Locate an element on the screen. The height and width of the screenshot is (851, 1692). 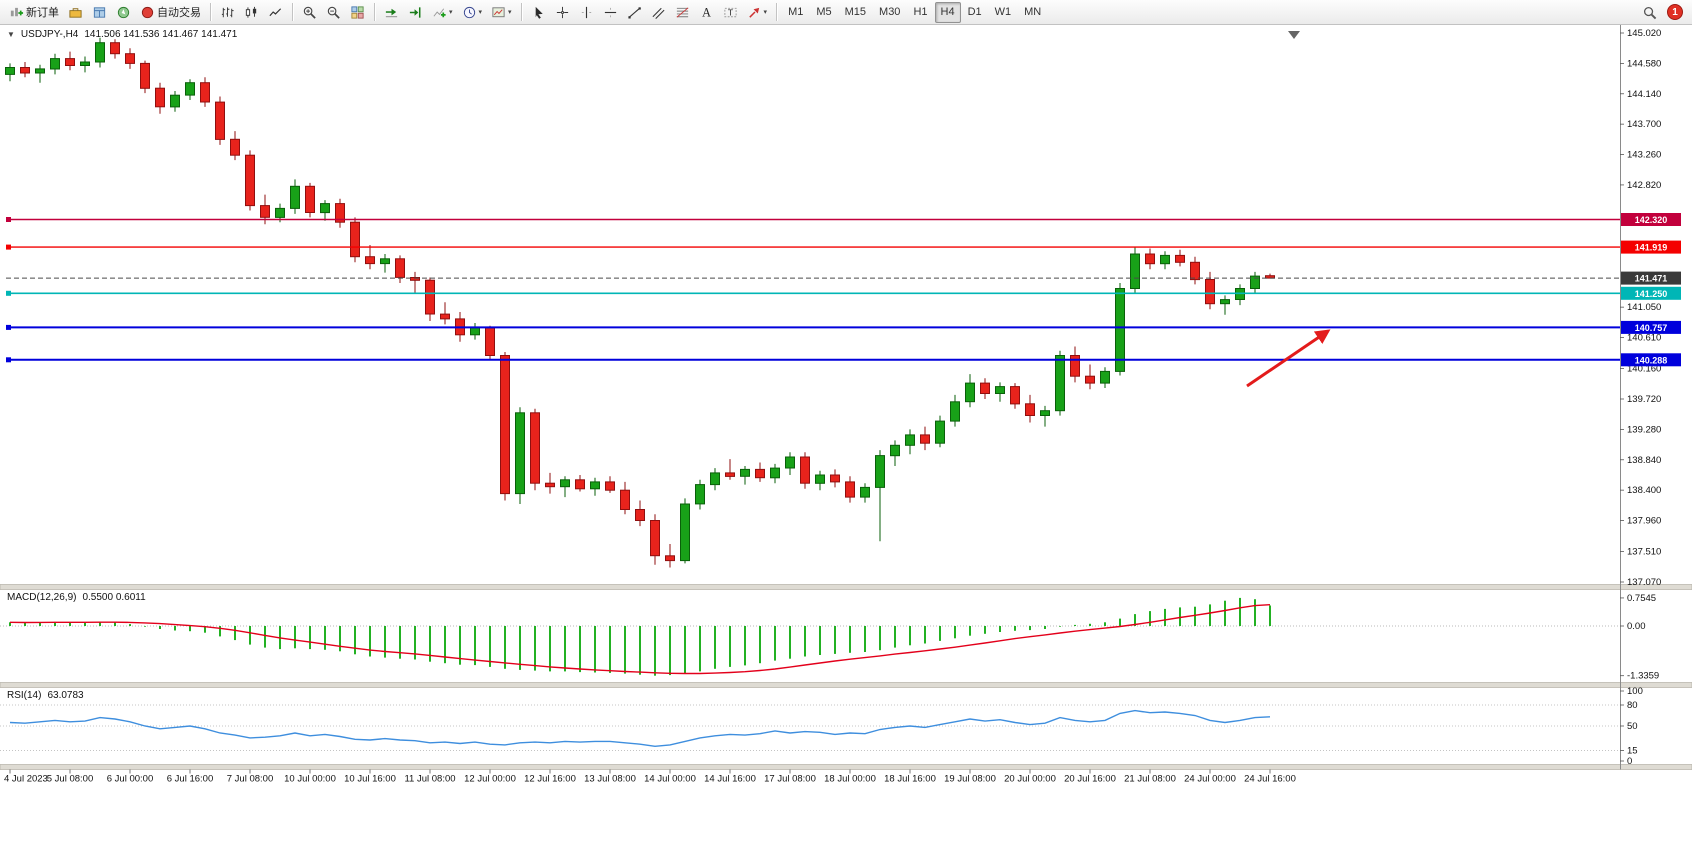
timeframe-mn-button: MN is located at coordinates (1033, 12).